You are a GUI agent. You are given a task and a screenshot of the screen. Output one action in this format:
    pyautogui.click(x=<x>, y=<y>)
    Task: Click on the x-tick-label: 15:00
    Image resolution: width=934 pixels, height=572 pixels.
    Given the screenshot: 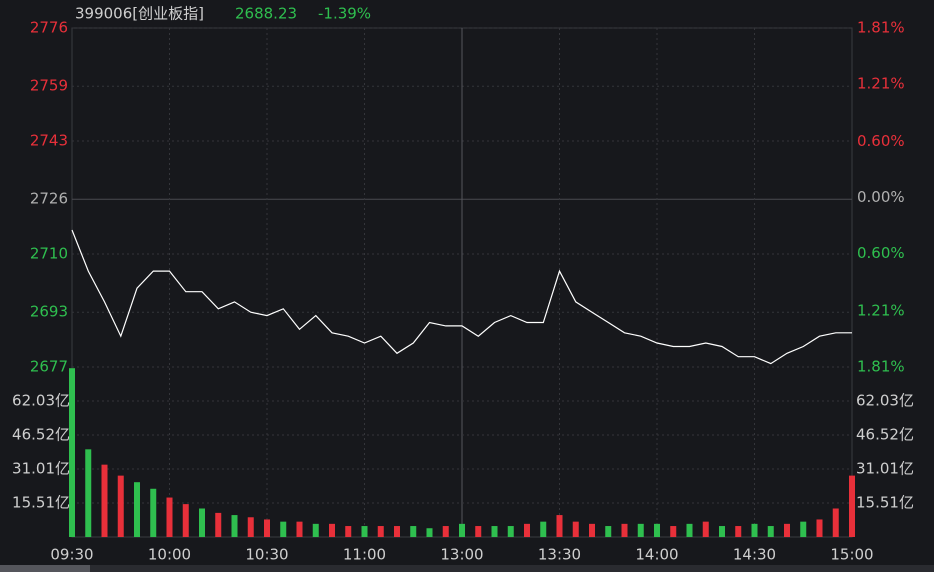 What is the action you would take?
    pyautogui.click(x=851, y=555)
    